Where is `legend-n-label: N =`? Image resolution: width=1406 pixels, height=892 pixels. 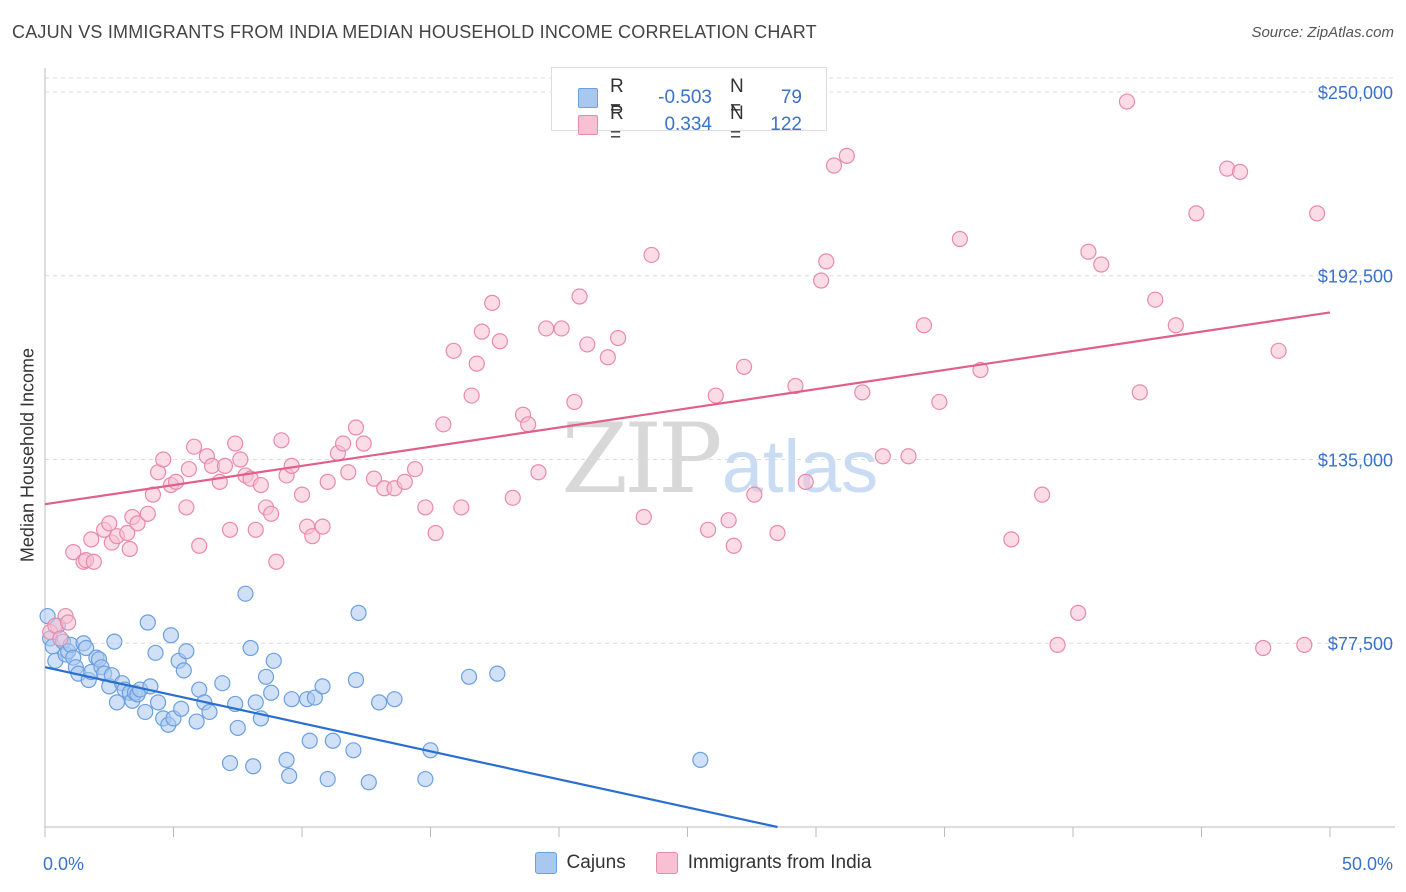 legend-n-label: N = is located at coordinates (737, 124).